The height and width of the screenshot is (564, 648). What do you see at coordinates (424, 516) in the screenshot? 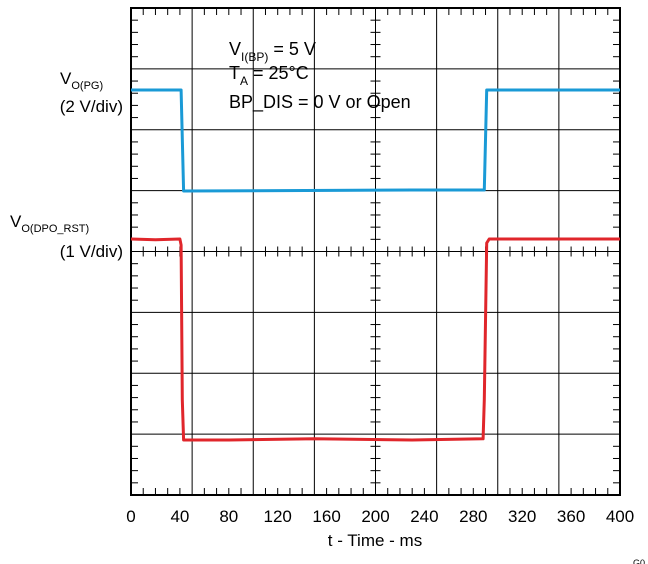
I see `x-tick-label: 240` at bounding box center [424, 516].